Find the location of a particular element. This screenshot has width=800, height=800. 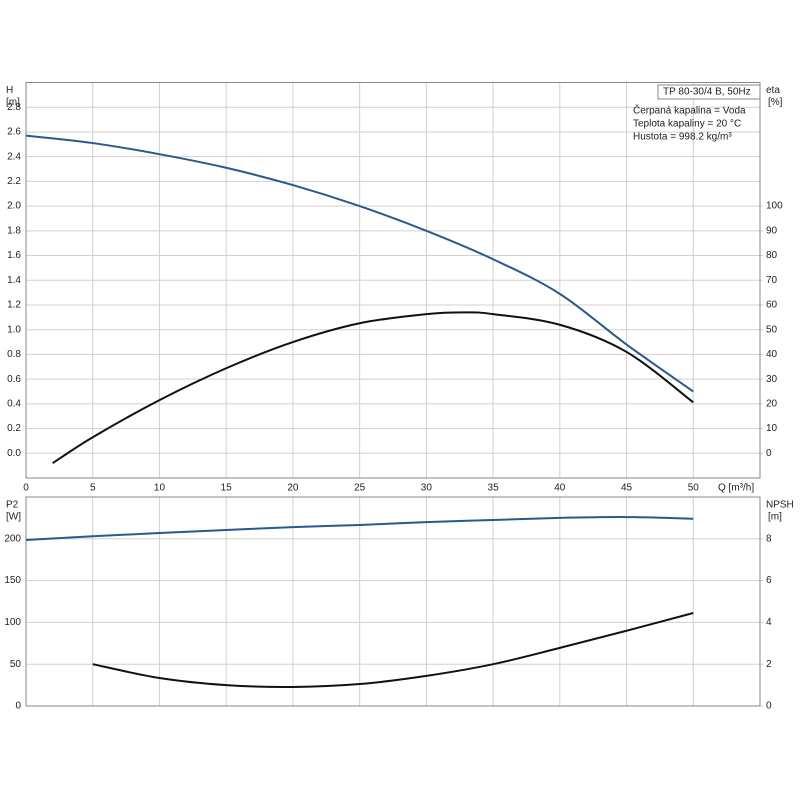

y-axis-label: P2 is located at coordinates (12, 505).